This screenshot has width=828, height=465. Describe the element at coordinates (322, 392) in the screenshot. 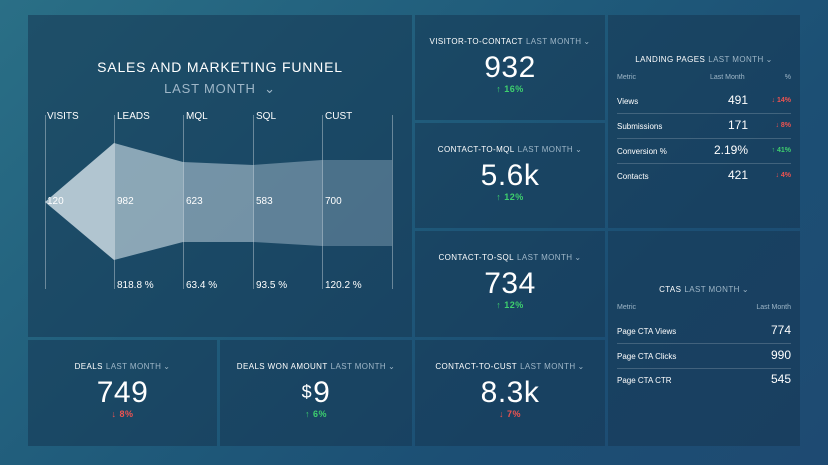

I see `kpi-value: 9` at that location.